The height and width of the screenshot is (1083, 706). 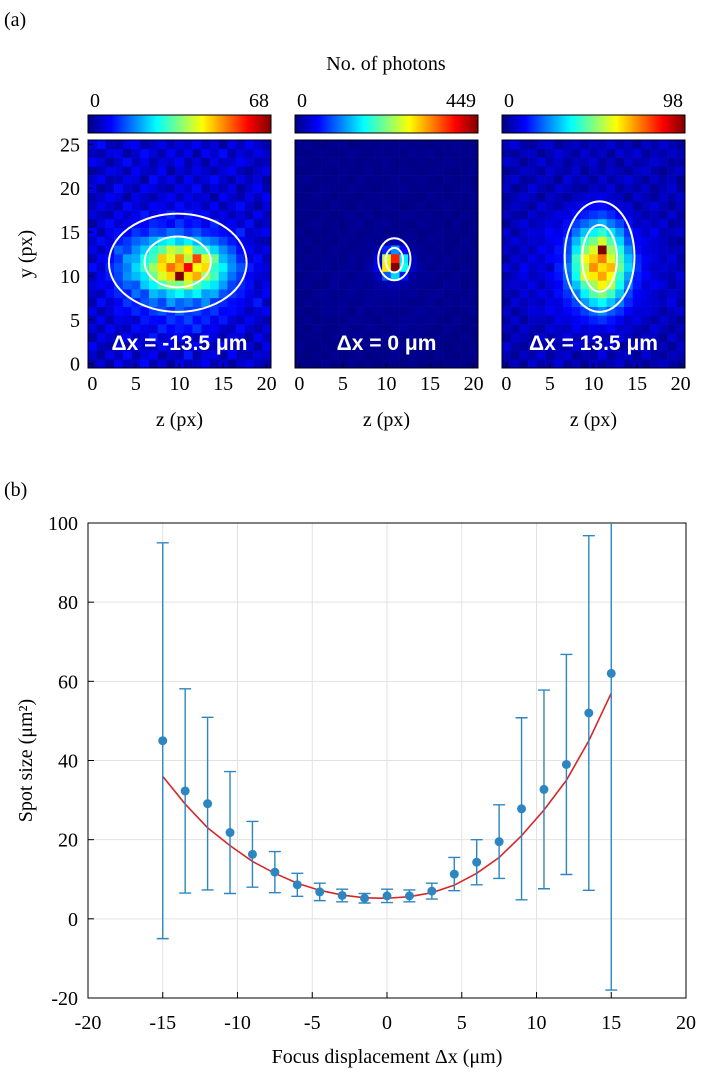 What do you see at coordinates (432, 891) in the screenshot?
I see `data-point` at bounding box center [432, 891].